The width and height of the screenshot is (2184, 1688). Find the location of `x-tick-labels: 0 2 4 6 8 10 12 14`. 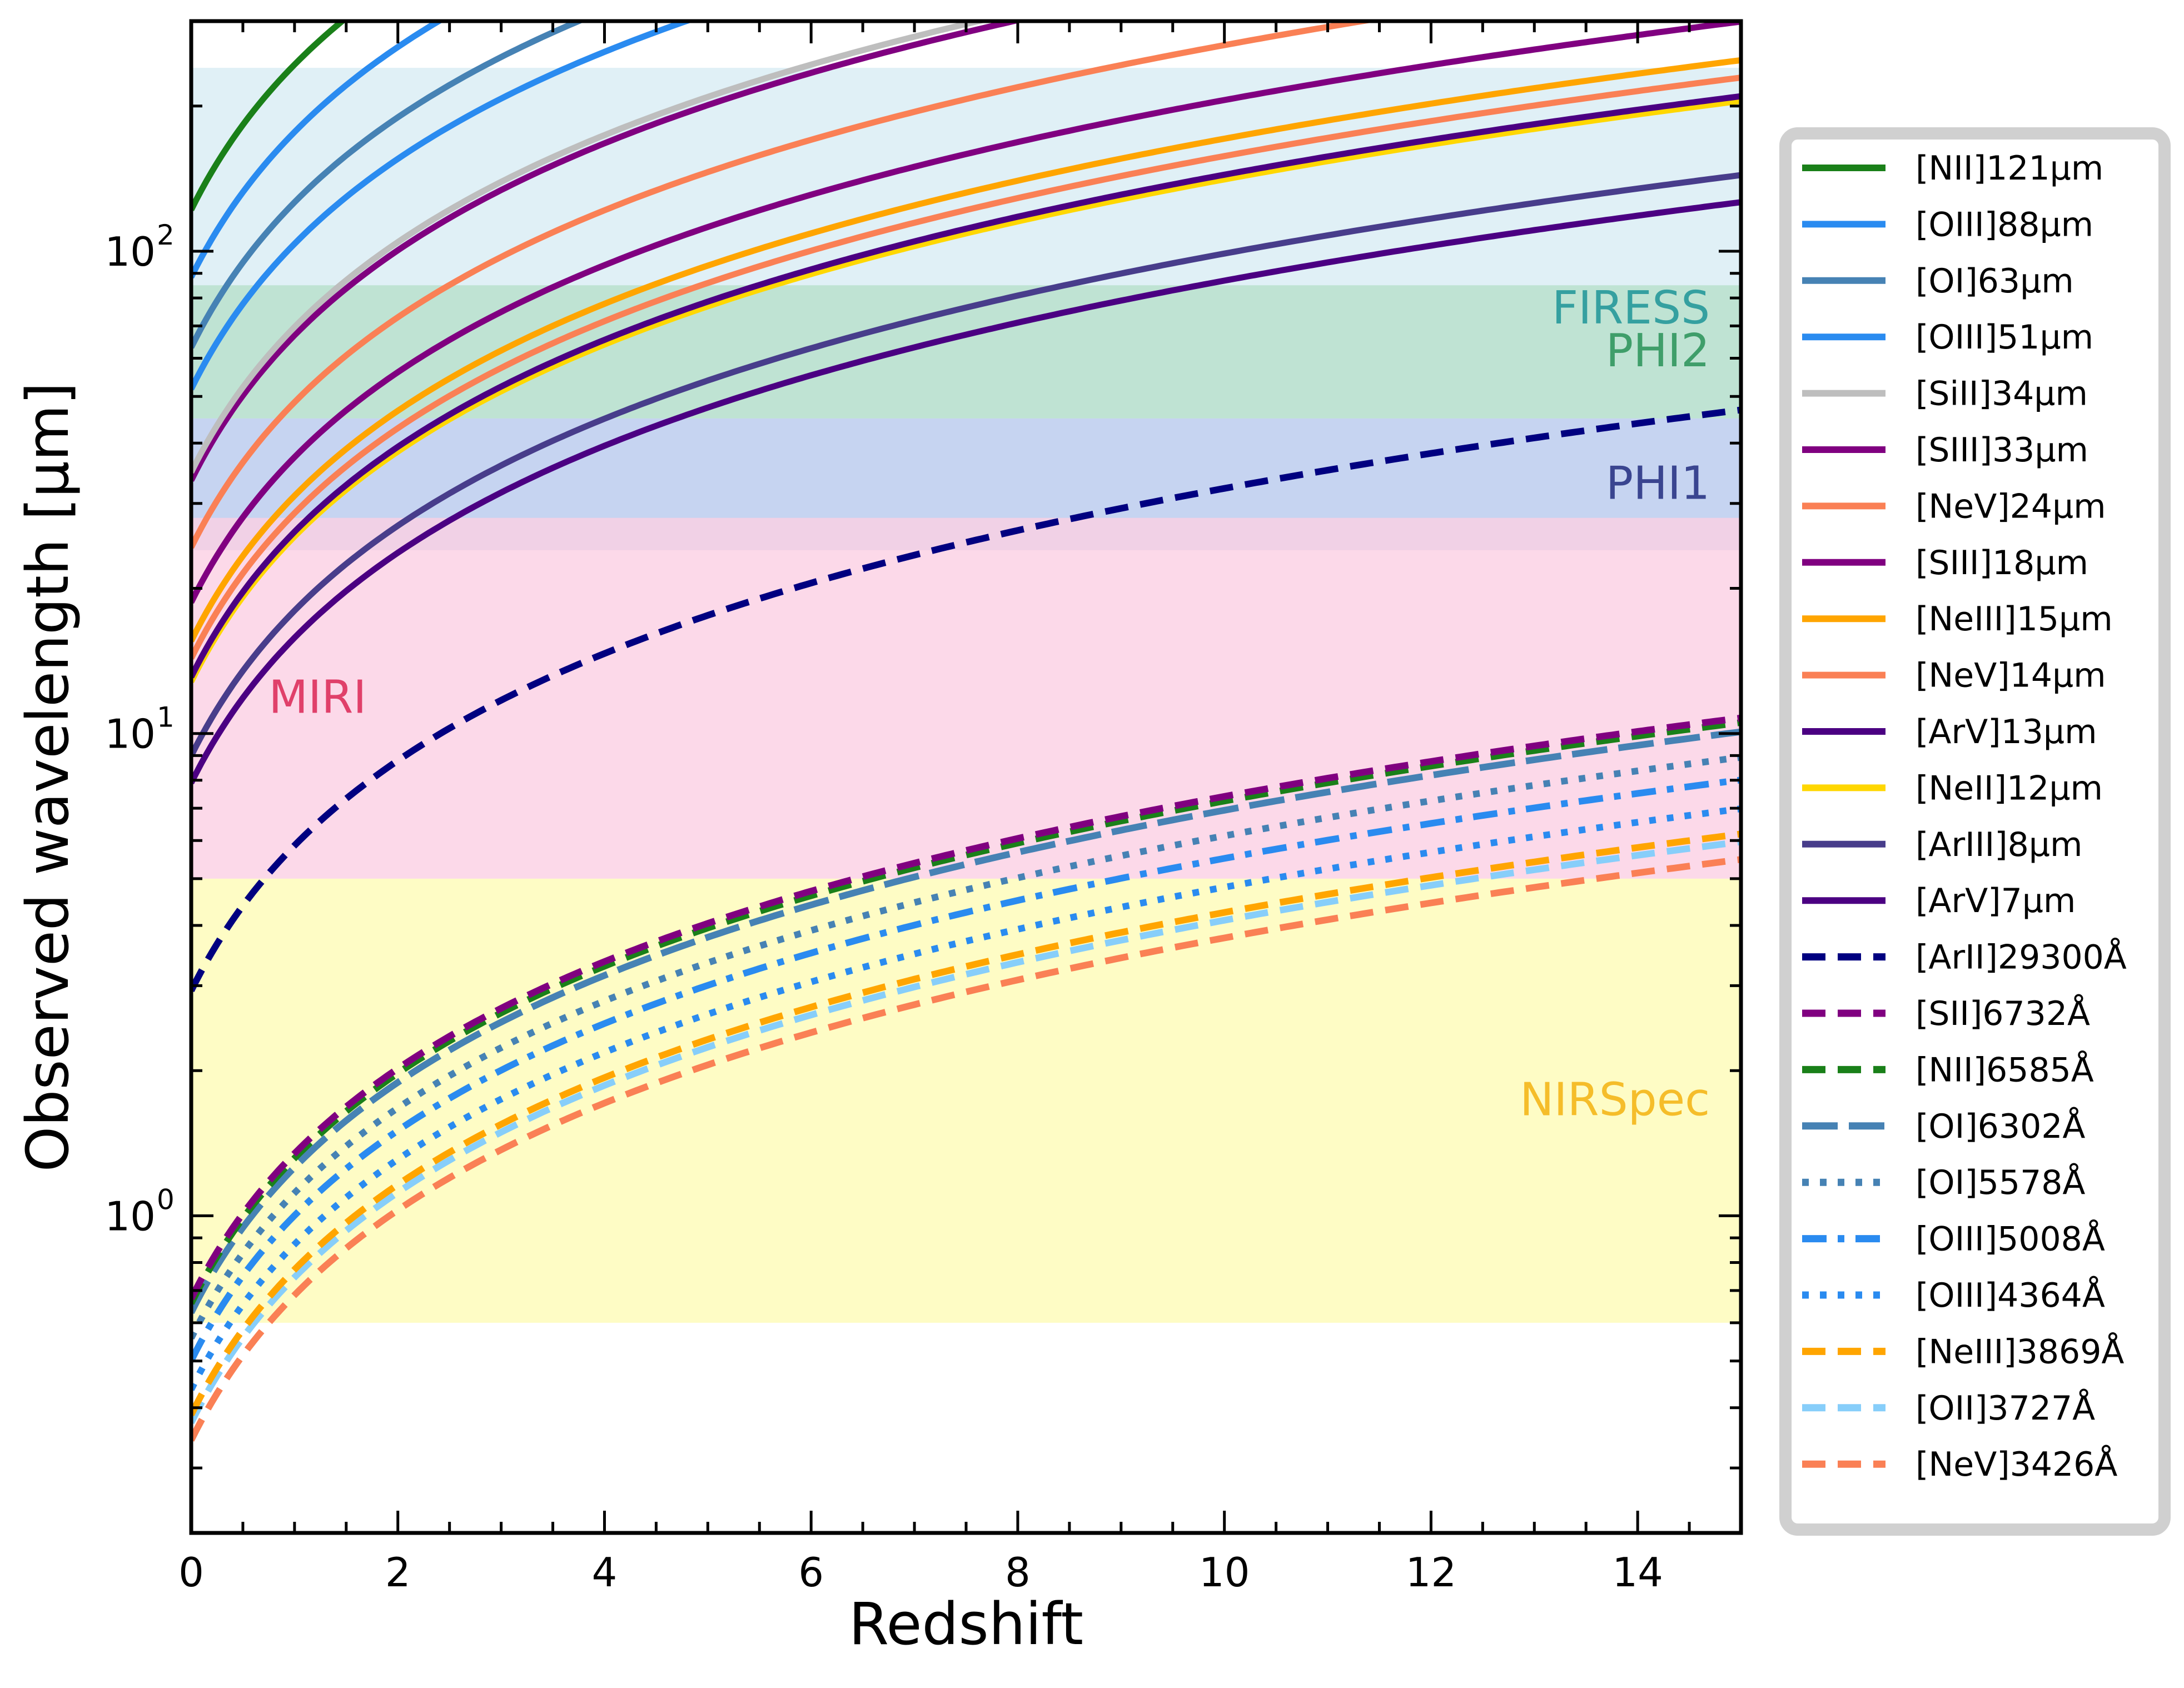

x-tick-labels: 0 2 4 6 8 10 12 14 is located at coordinates (920, 1573).